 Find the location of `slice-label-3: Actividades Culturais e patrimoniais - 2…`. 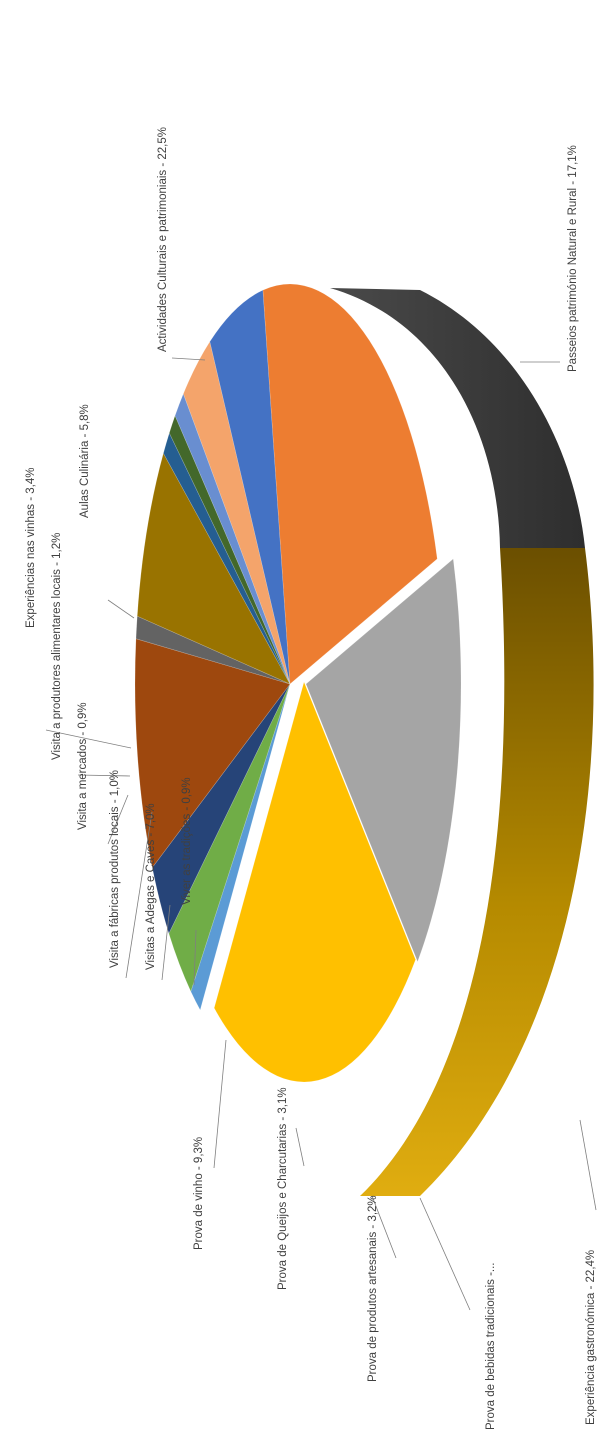

slice-label-3: Actividades Culturais e patrimoniais - 2… is located at coordinates (163, 239).